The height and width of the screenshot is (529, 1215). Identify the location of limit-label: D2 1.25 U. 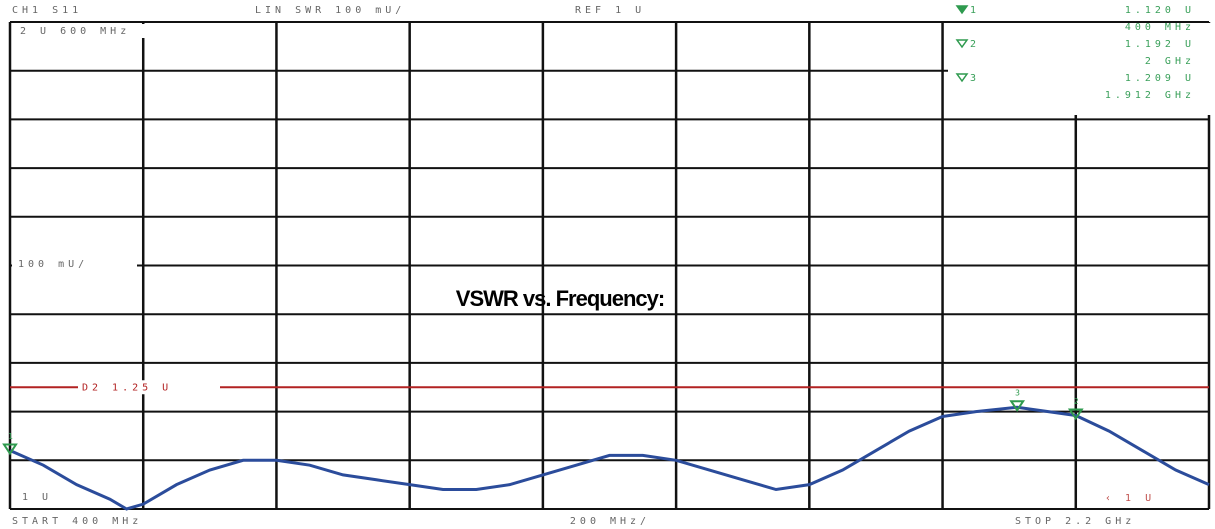
(127, 387).